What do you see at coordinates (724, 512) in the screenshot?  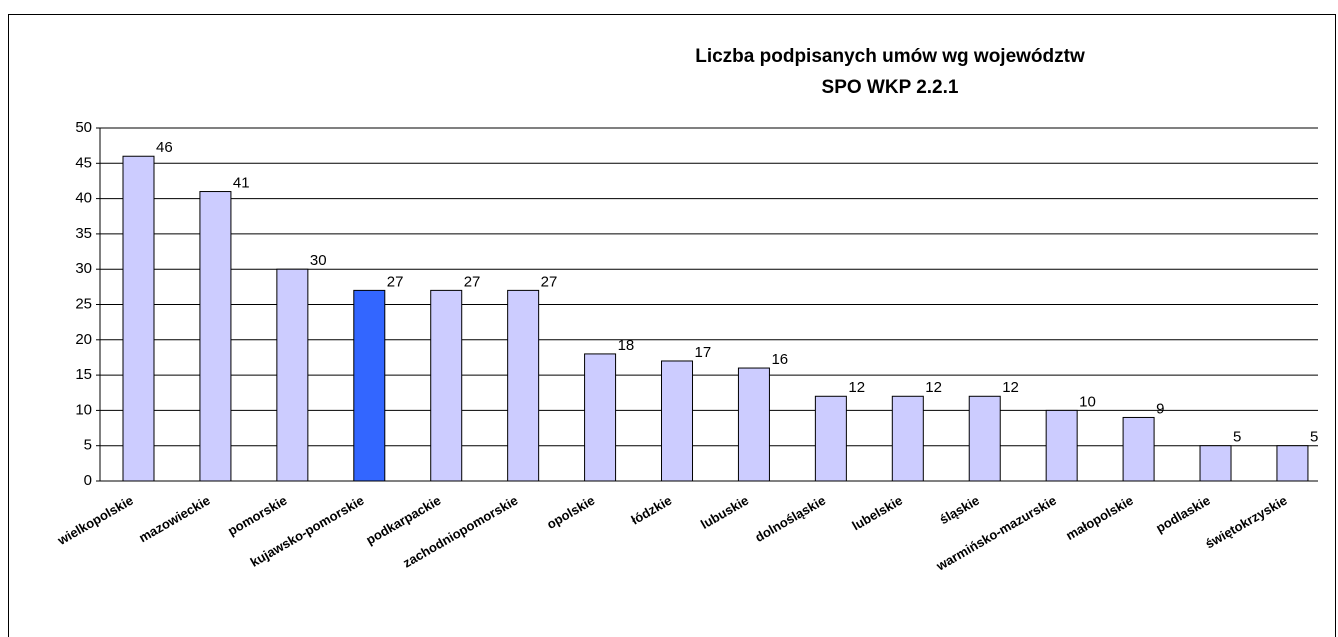 I see `x-tick-label: lubuskie` at bounding box center [724, 512].